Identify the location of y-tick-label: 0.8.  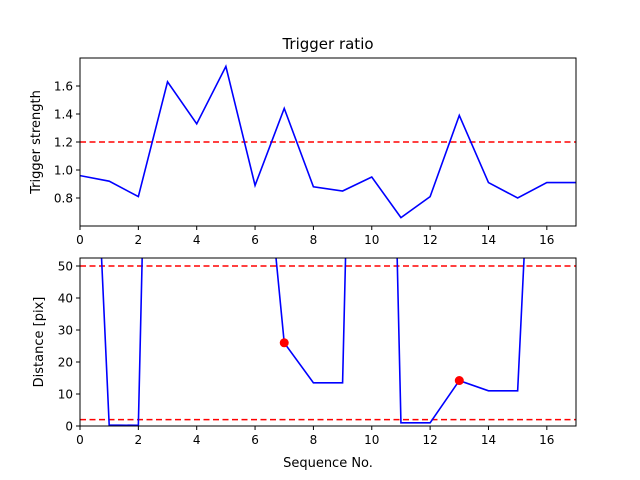
(63, 199).